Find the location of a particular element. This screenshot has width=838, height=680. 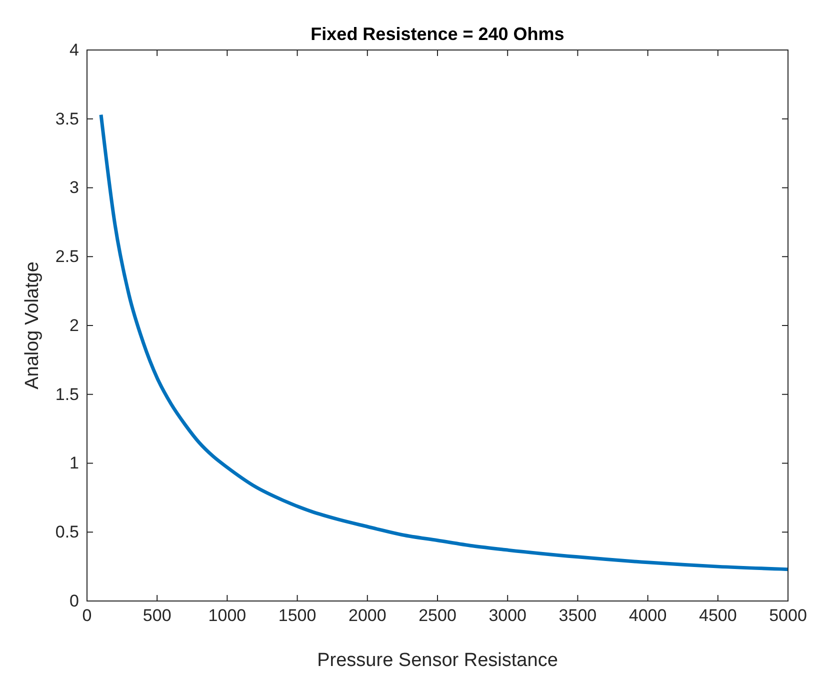

x-axis-title: Pressure Sensor Resistance is located at coordinates (437, 660).